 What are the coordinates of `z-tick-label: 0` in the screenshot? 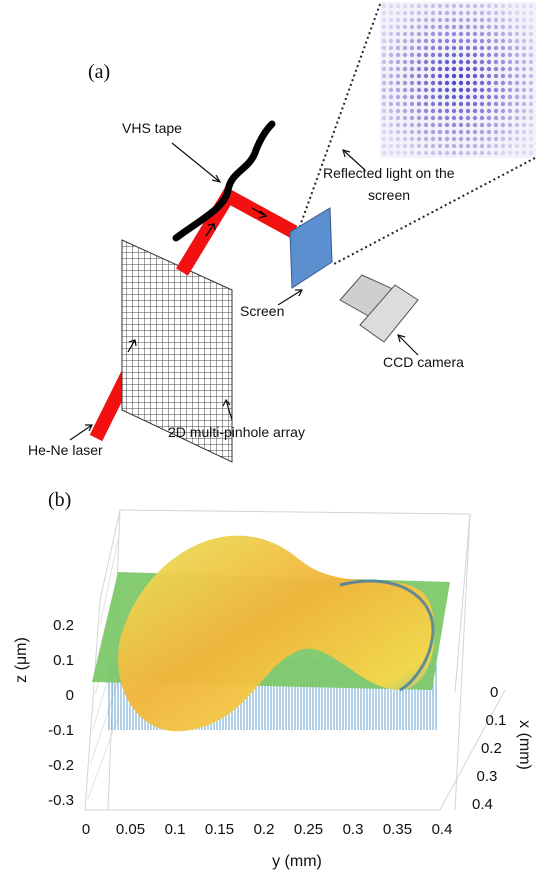 It's located at (70, 695).